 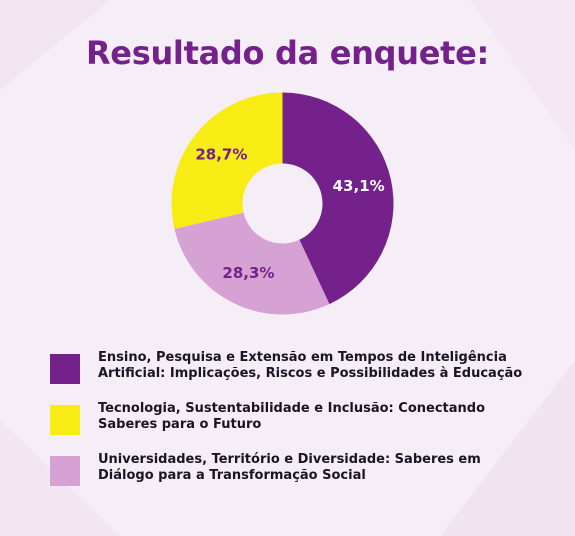 What do you see at coordinates (221, 155) in the screenshot?
I see `slice-value-label: 28,7%` at bounding box center [221, 155].